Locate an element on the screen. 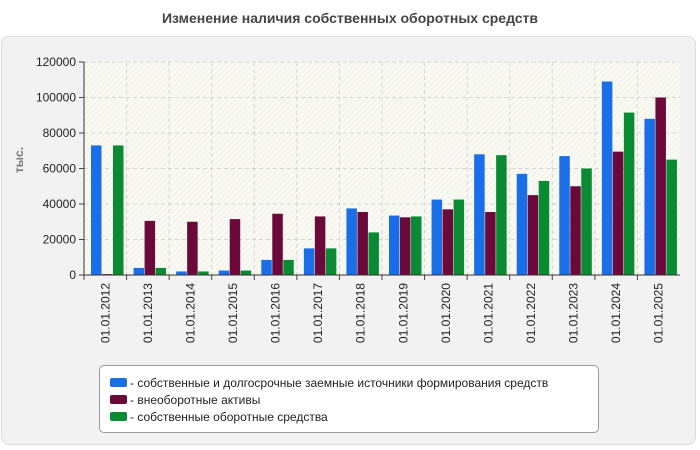  x-tick-label: 01.01.2016 is located at coordinates (276, 313).